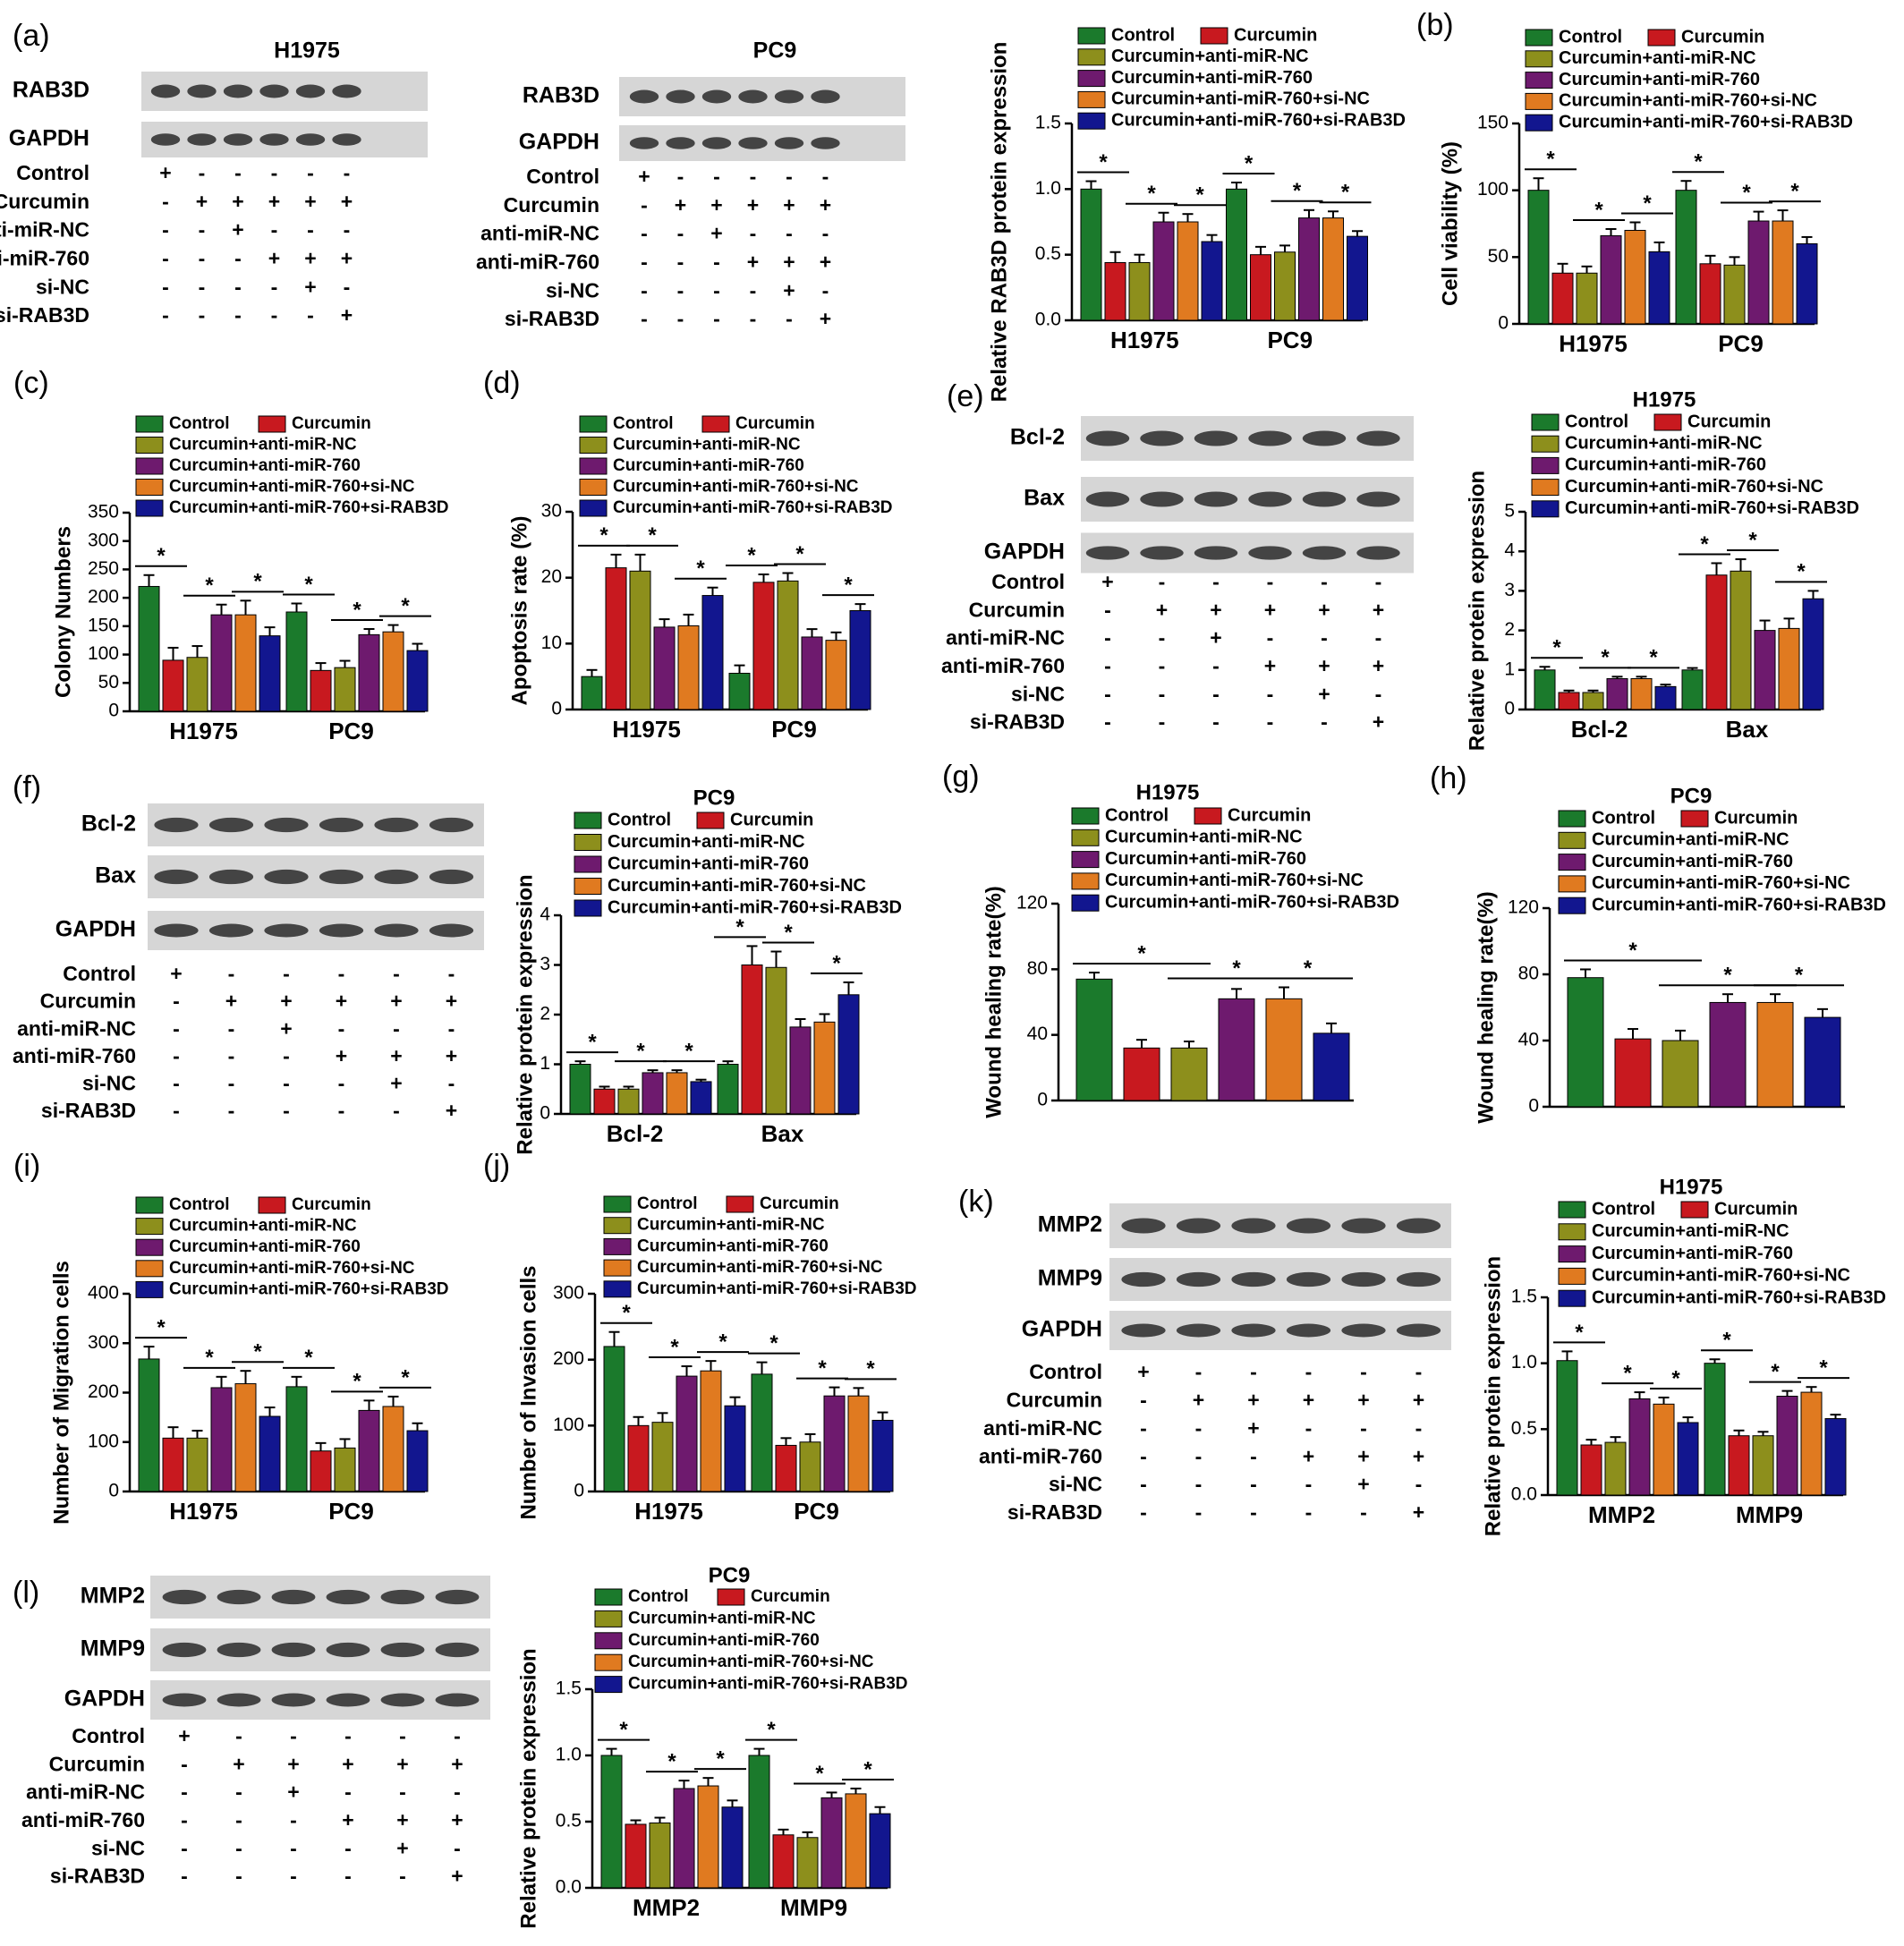 The height and width of the screenshot is (1946, 1904). I want to click on condition-label: anti-miR-760, so click(44, 258).